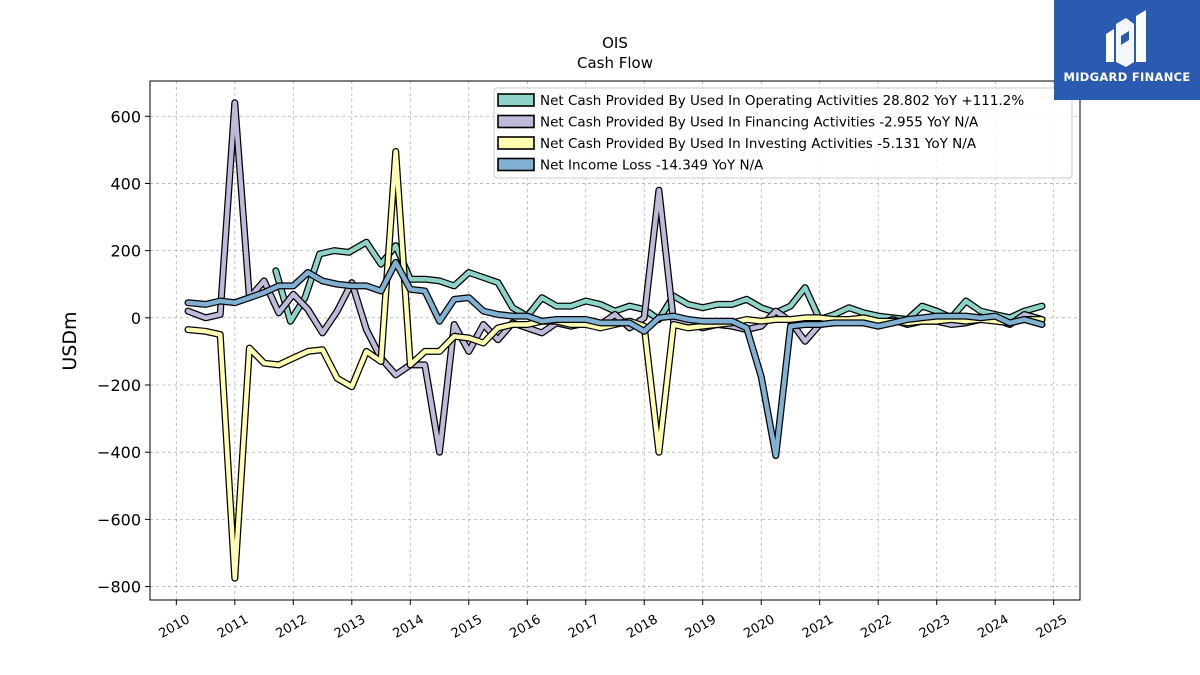 Image resolution: width=1200 pixels, height=675 pixels. I want to click on x-tick-label: 2018, so click(642, 627).